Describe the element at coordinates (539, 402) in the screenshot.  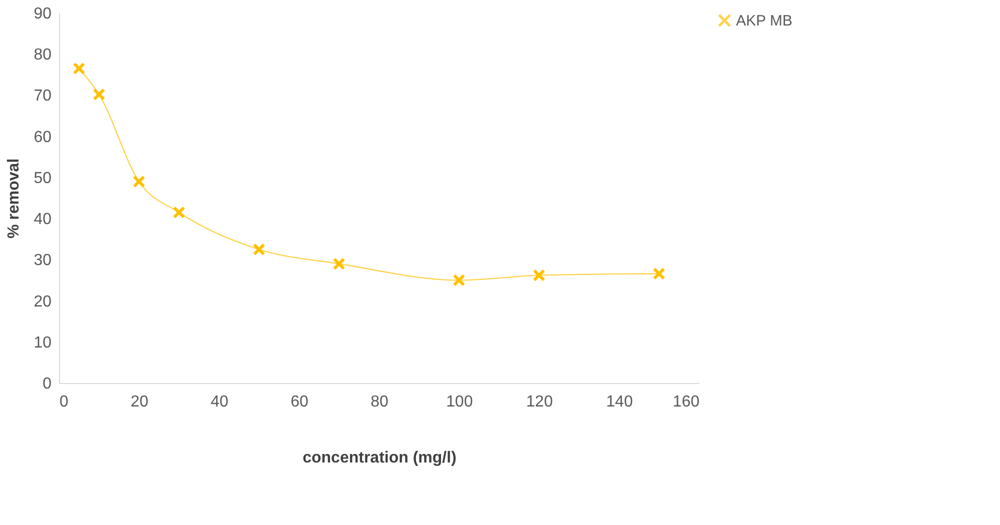
I see `x-tick-label: 120` at that location.